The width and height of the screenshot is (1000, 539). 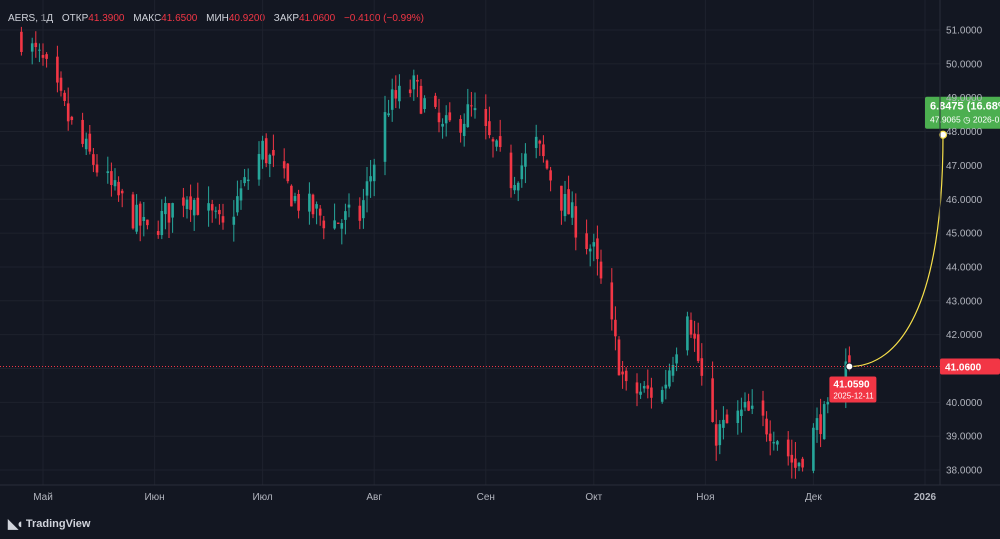 I want to click on price-tick-label: 44.0000, so click(x=964, y=267).